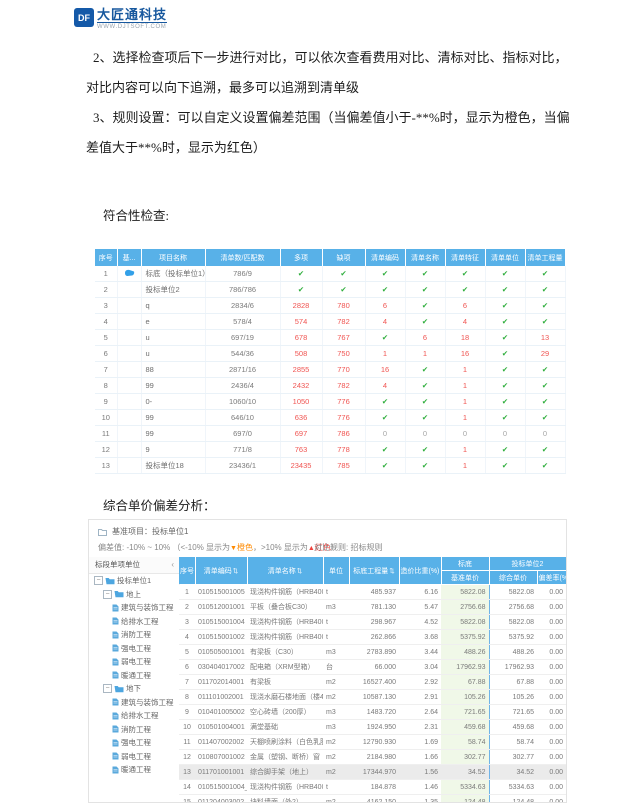 This screenshot has width=643, height=803. What do you see at coordinates (465, 385) in the screenshot?
I see `result-cell: 1` at bounding box center [465, 385].